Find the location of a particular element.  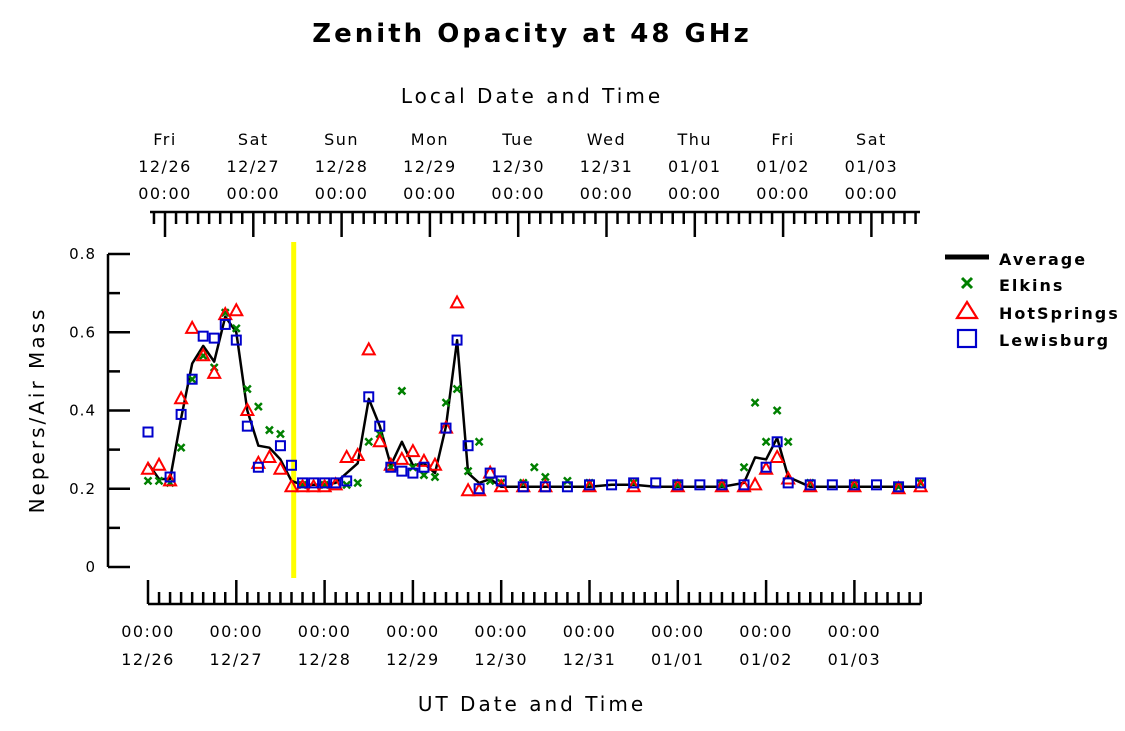

chart-title: Zenith Opacity at 48 GHz is located at coordinates (531, 34).